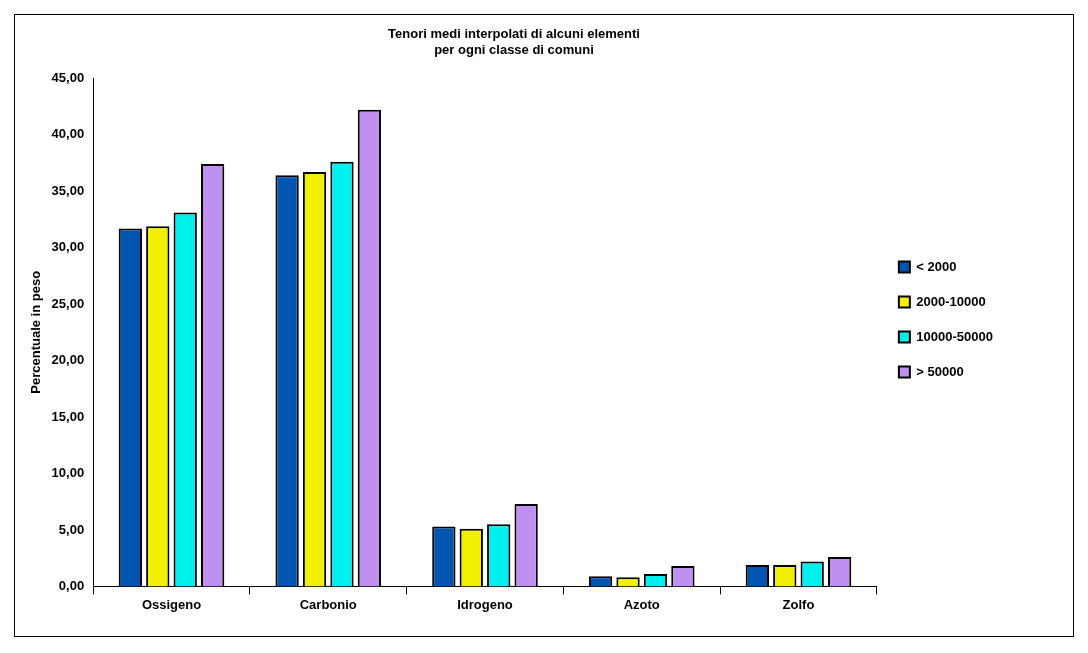  Describe the element at coordinates (951, 301) in the screenshot. I see `legend-label: 2000-10000` at that location.